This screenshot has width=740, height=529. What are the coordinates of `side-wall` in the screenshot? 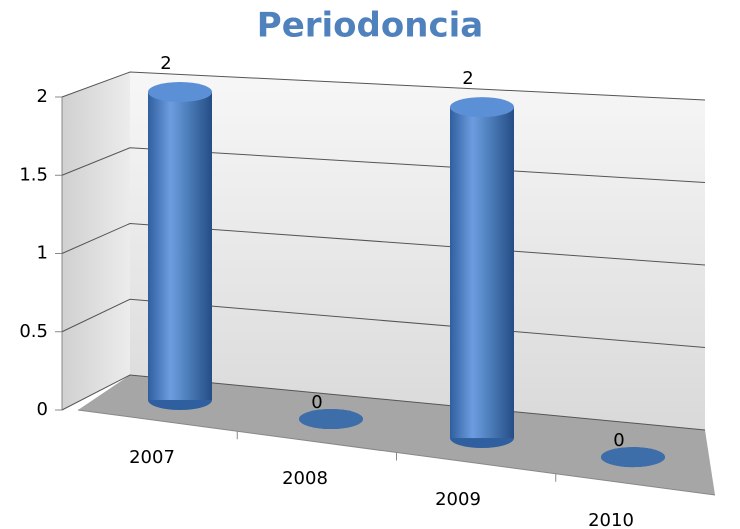 It's located at (96, 241).